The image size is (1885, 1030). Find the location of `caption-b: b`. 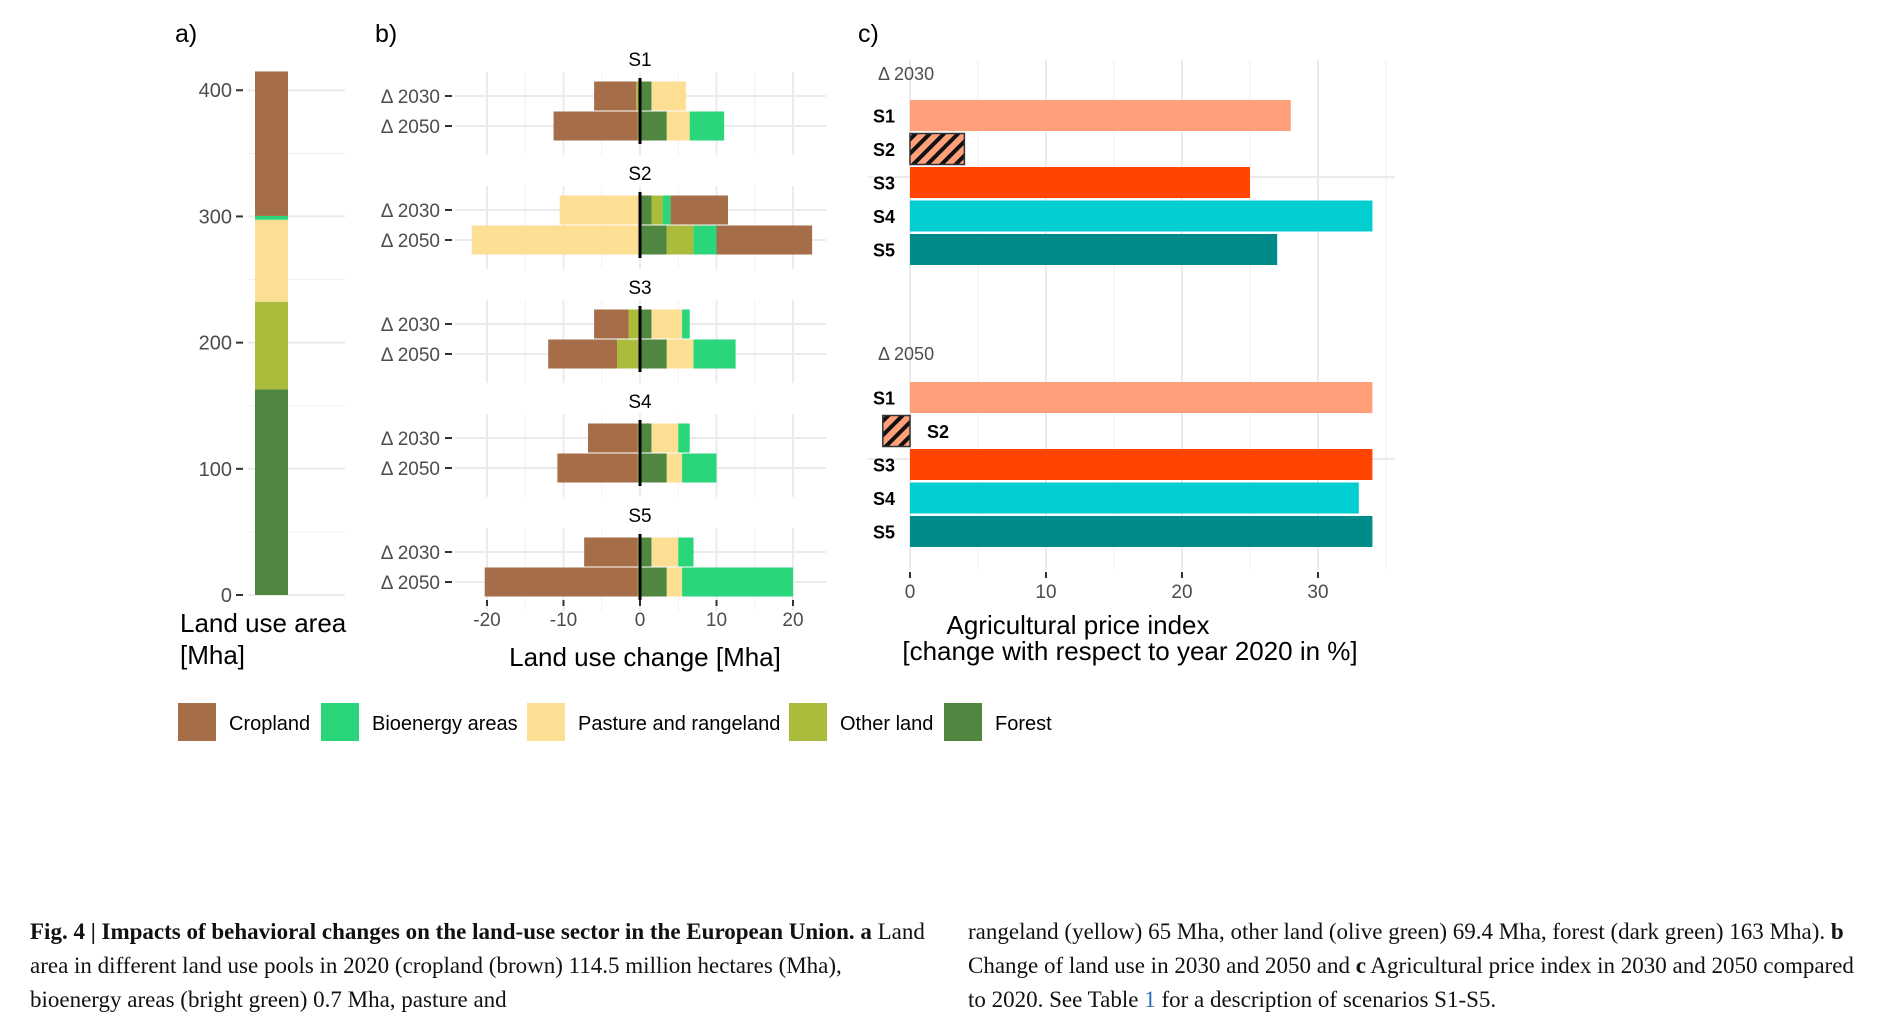

caption-b: b is located at coordinates (1834, 931).